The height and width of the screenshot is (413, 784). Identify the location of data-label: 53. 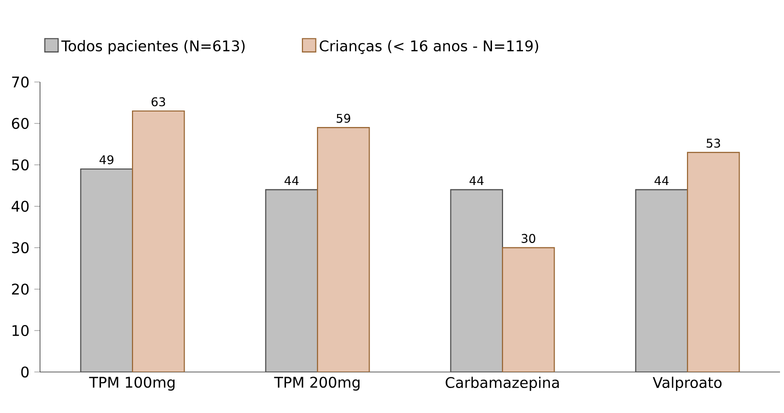
(713, 143).